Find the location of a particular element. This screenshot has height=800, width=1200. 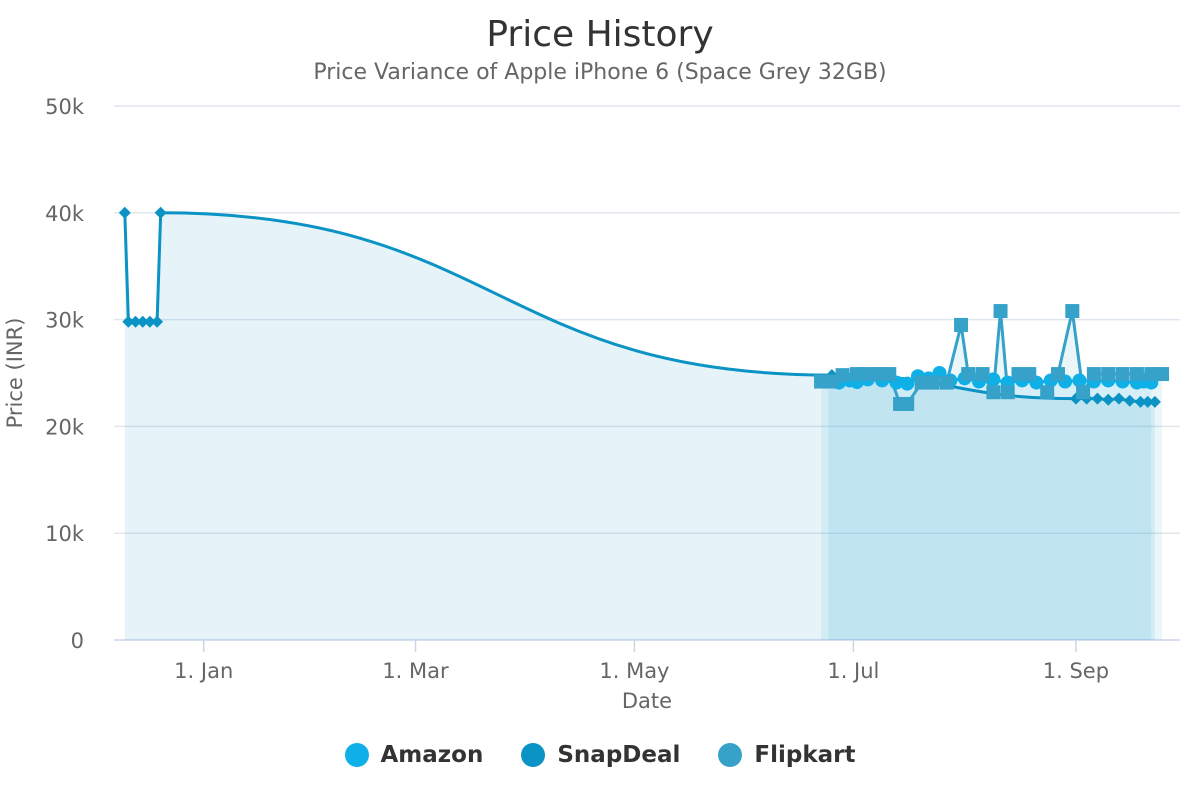

y-tick-label: 50k is located at coordinates (65, 107).